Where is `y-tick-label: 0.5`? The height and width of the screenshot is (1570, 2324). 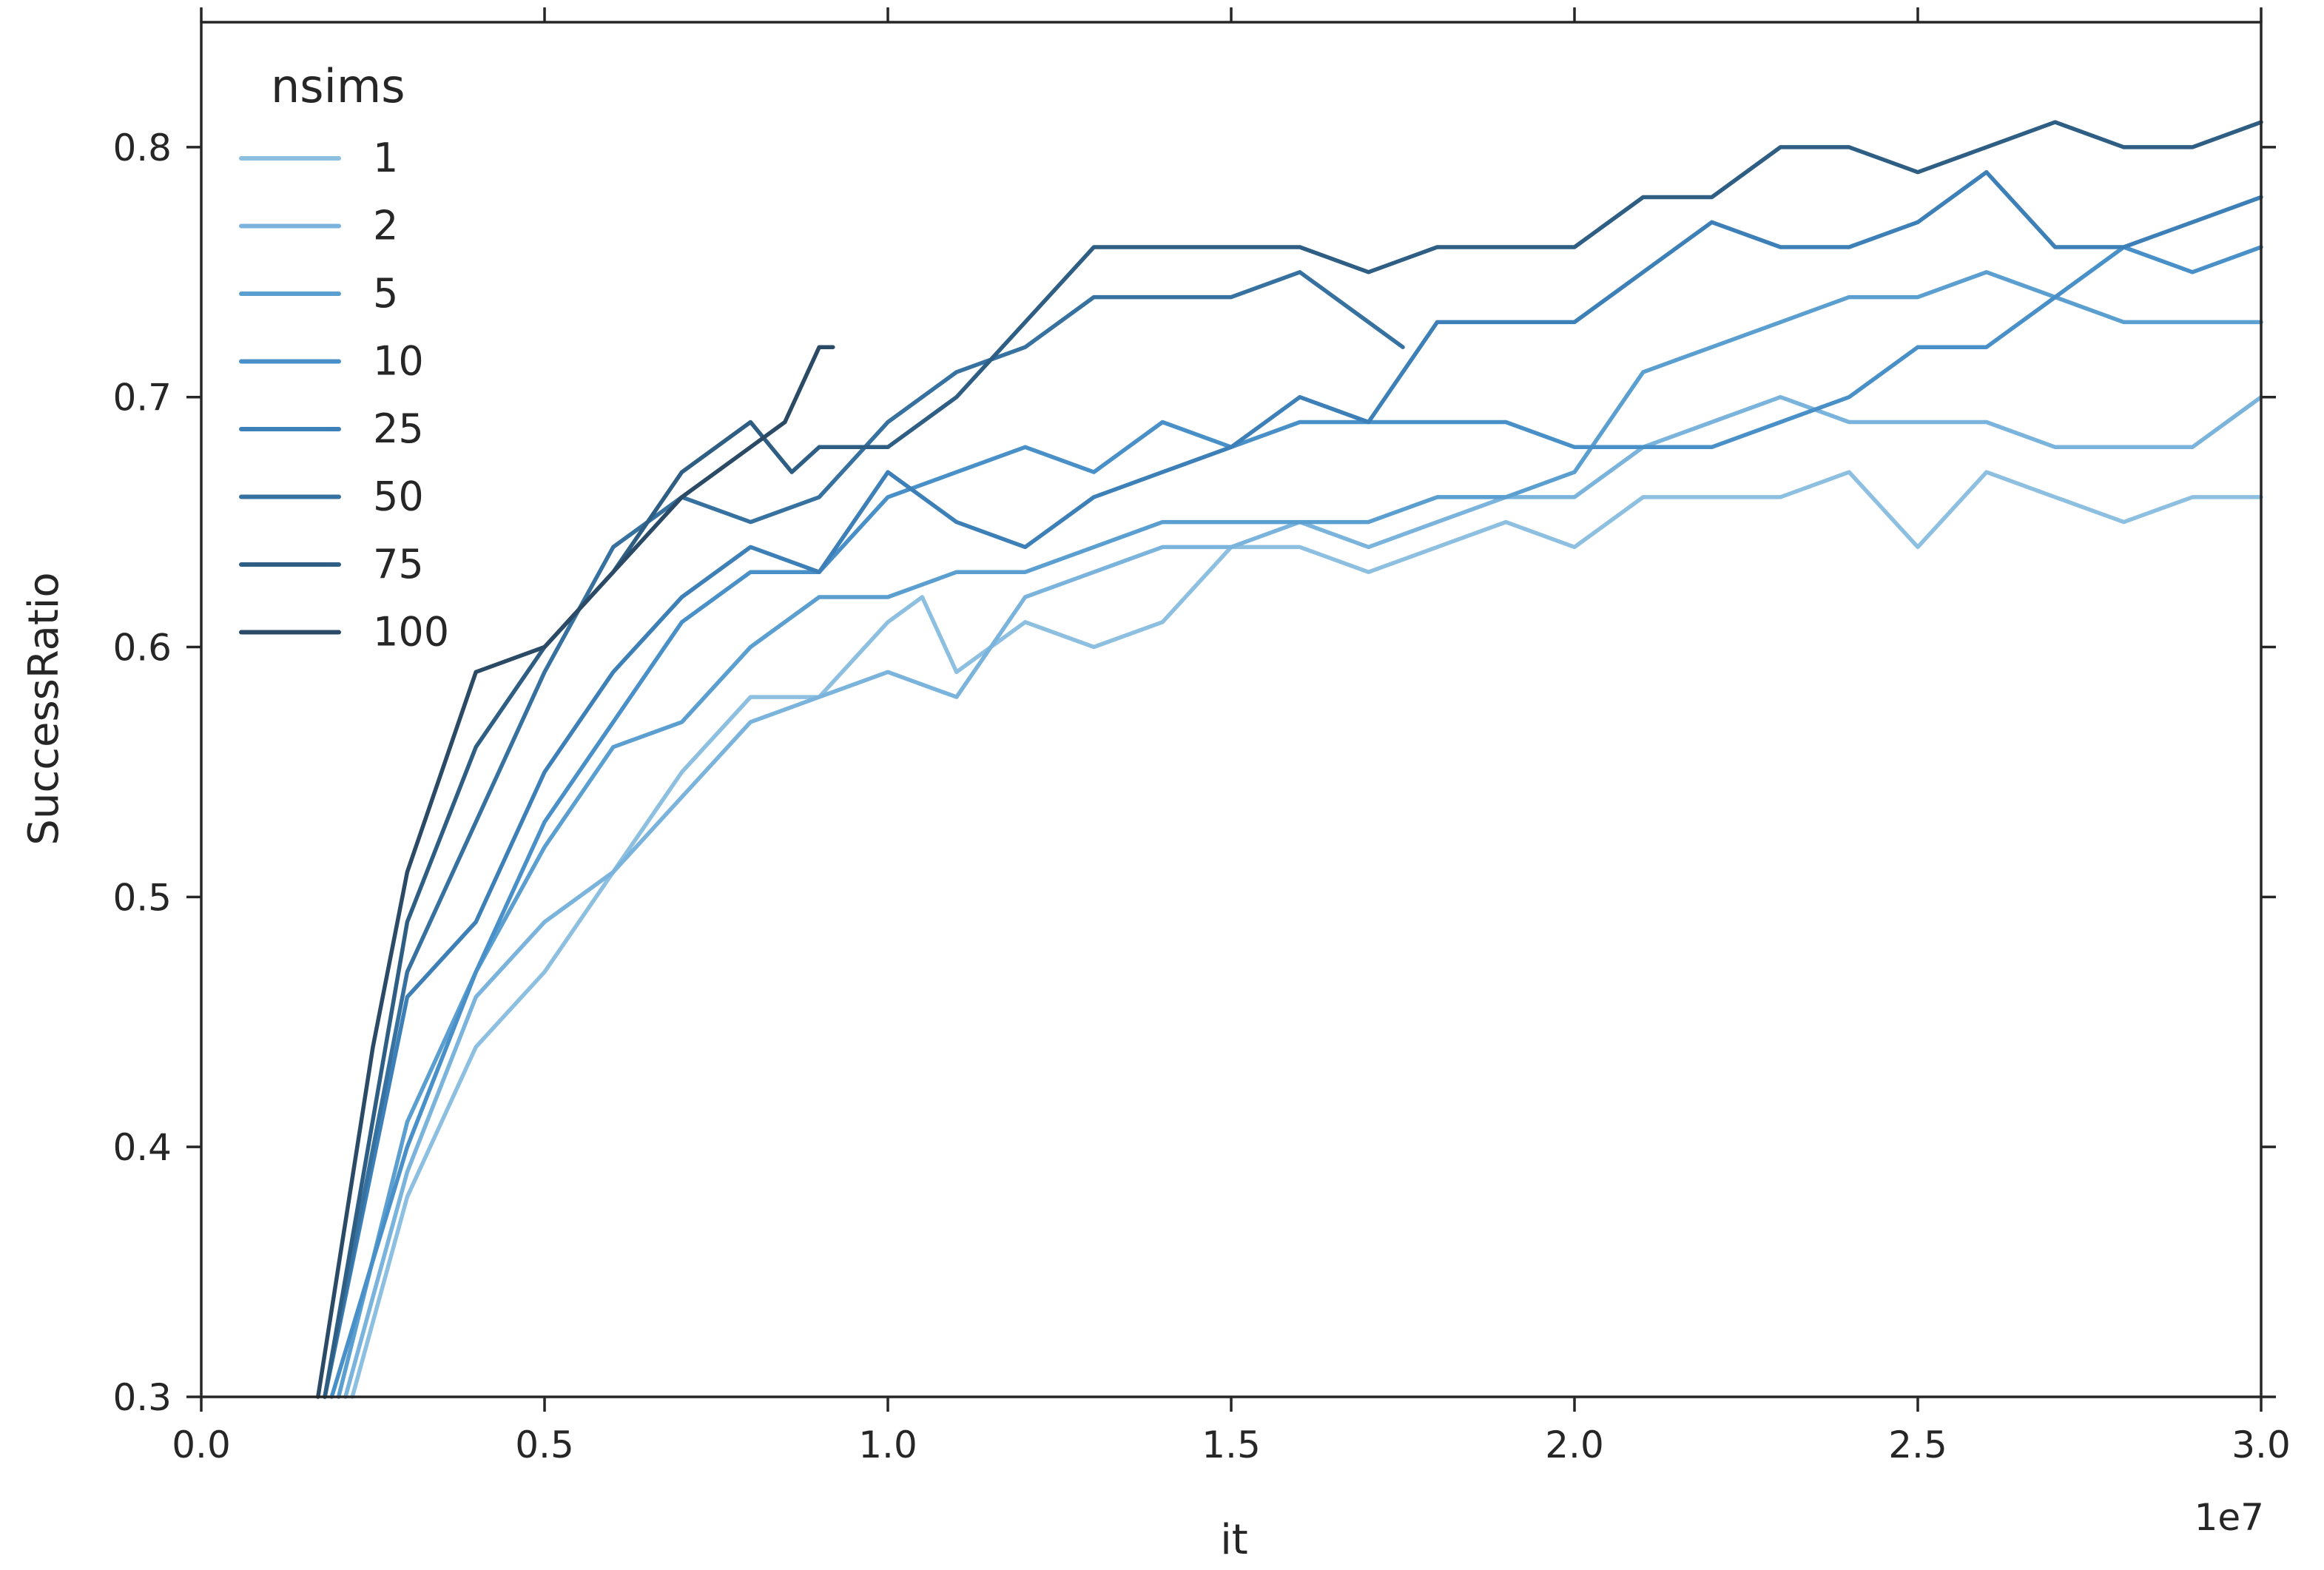
y-tick-label: 0.5 is located at coordinates (142, 898).